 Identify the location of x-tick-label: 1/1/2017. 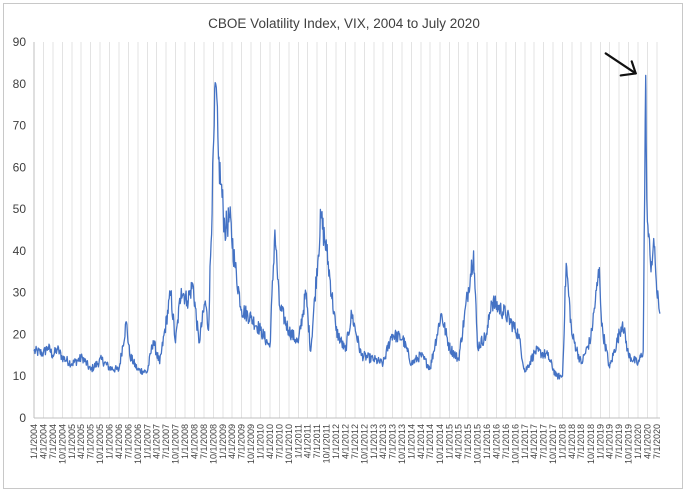
(525, 441).